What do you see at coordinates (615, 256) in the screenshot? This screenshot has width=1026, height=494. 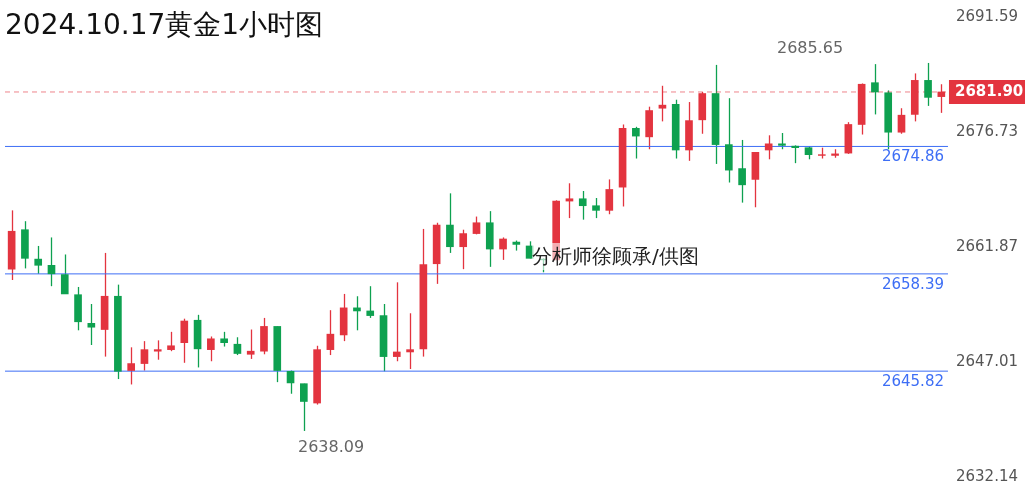 I see `annotation: 分析师徐顾承/供图` at bounding box center [615, 256].